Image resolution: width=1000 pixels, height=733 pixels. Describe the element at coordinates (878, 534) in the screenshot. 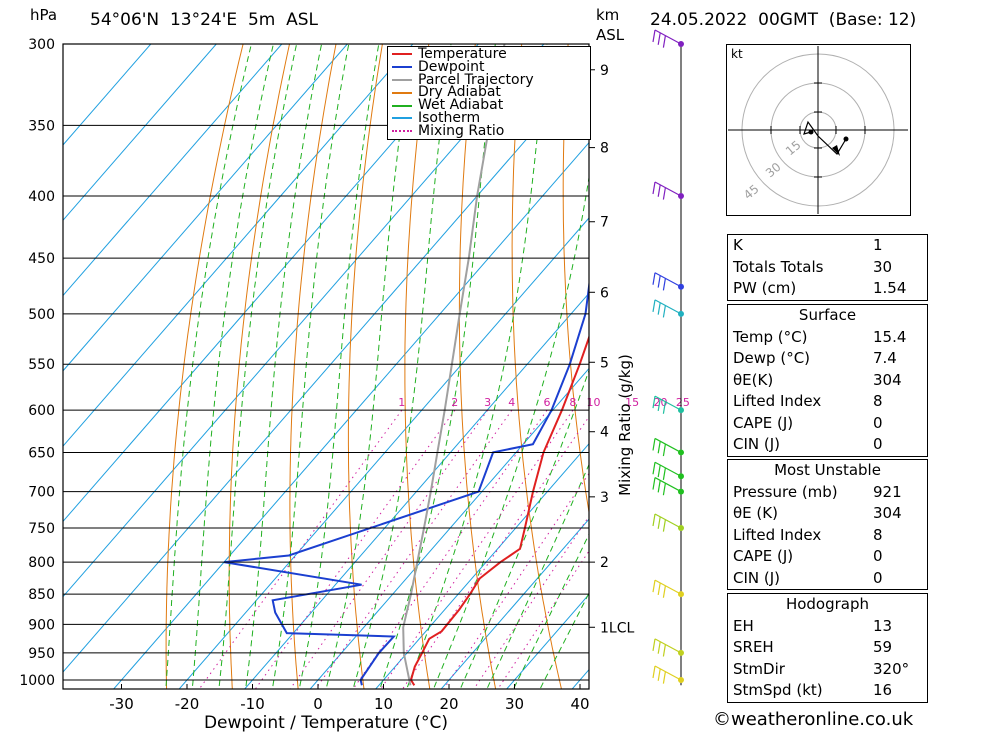

I see `mu-li-value: 8` at that location.